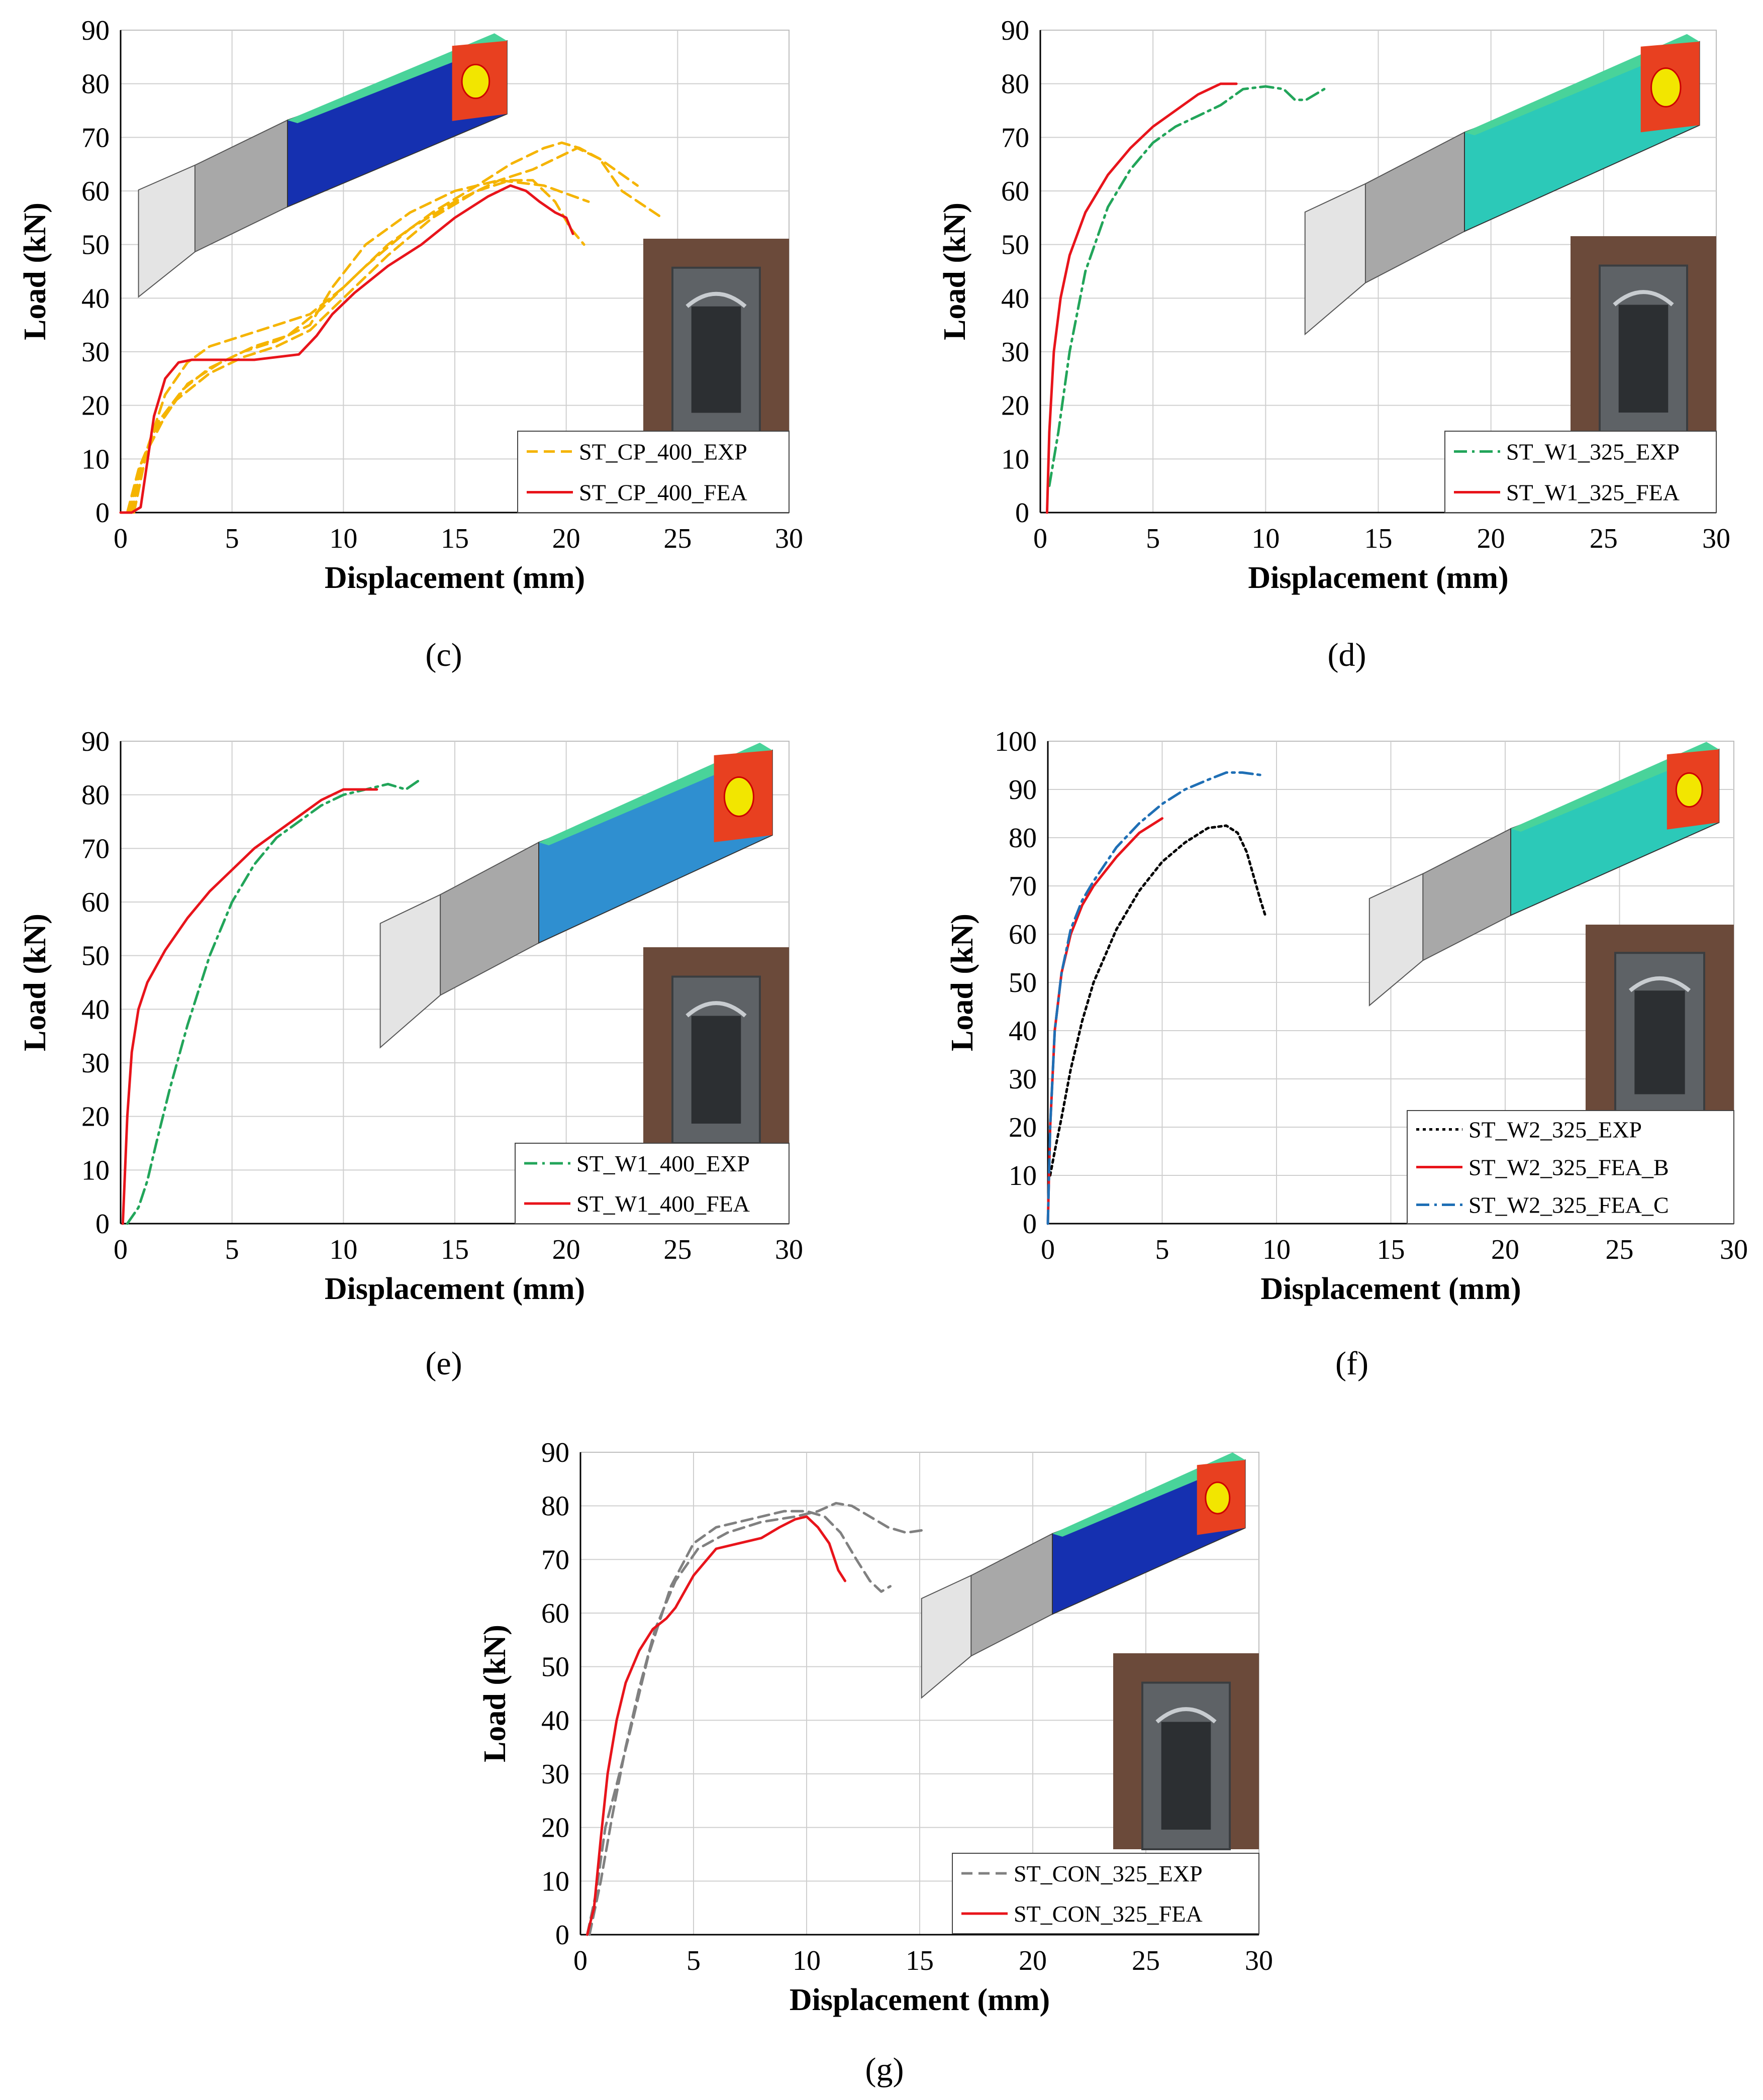 The image size is (1763, 2100). I want to click on series-line-st-w1-400-exp, so click(274, 1001).